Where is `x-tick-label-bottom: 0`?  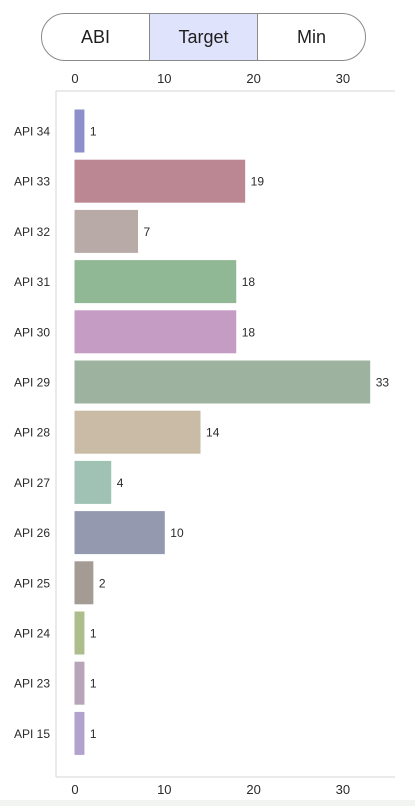 x-tick-label-bottom: 0 is located at coordinates (74, 789).